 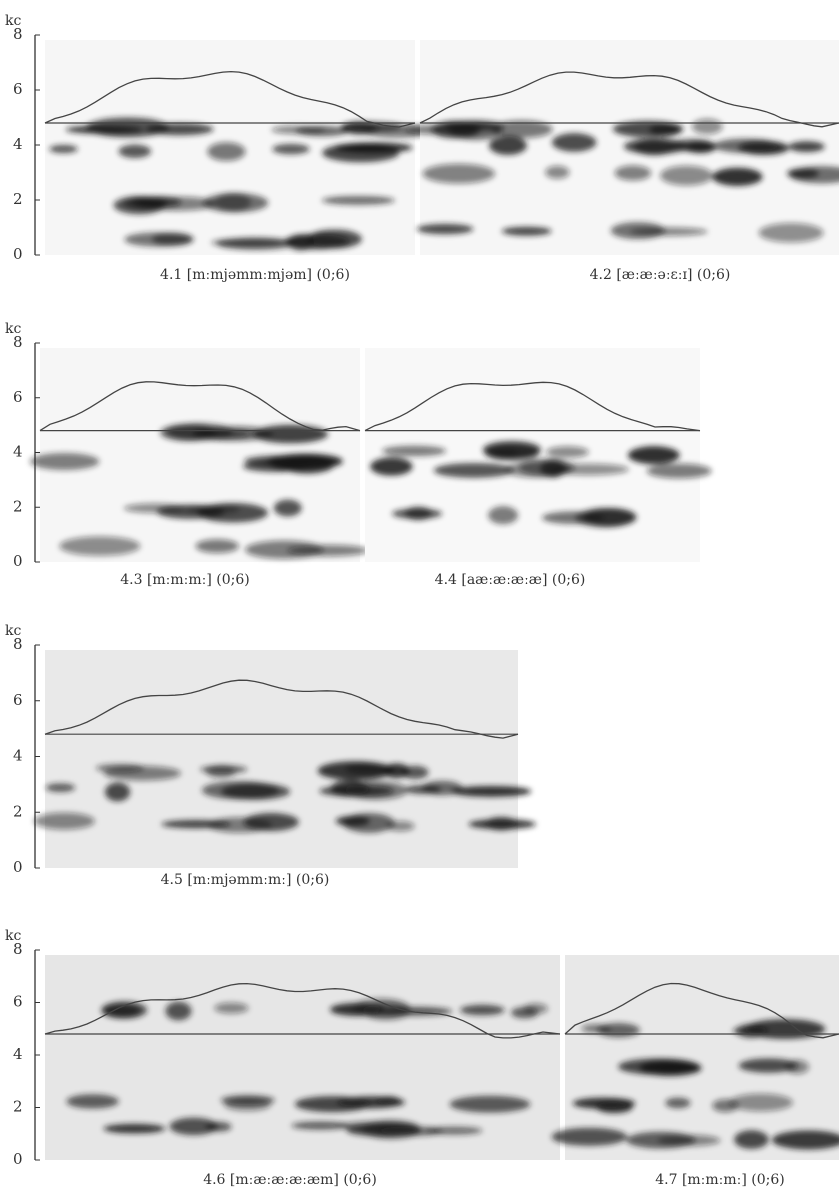 I want to click on panel-caption: 4.7 [mːmːmː] (0;6), so click(x=720, y=1180).